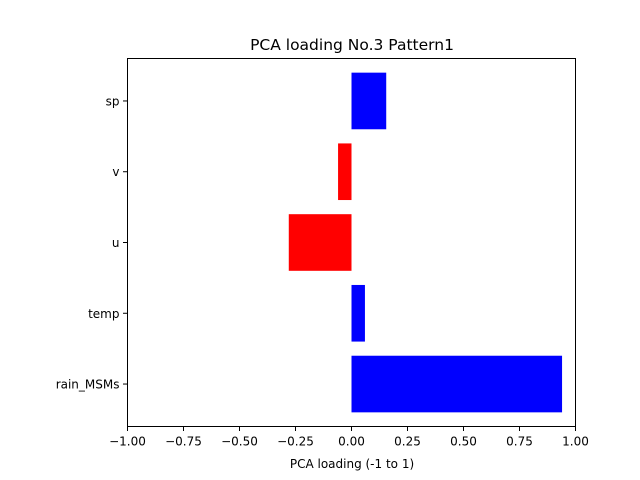  What do you see at coordinates (352, 464) in the screenshot?
I see `x-axis-label: PCA loading (-1 to 1)` at bounding box center [352, 464].